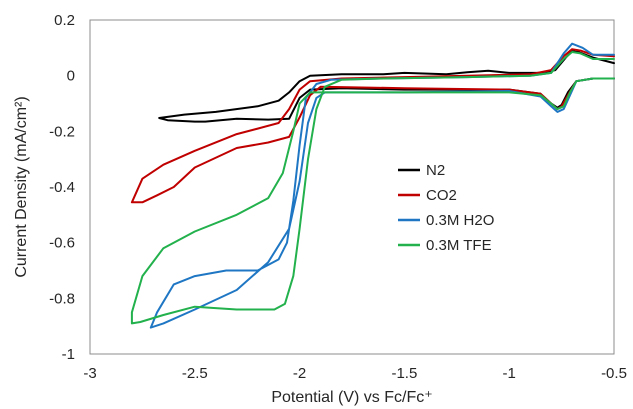 The height and width of the screenshot is (409, 633). Describe the element at coordinates (460, 220) in the screenshot. I see `legend-label: 0.3M H2O` at that location.